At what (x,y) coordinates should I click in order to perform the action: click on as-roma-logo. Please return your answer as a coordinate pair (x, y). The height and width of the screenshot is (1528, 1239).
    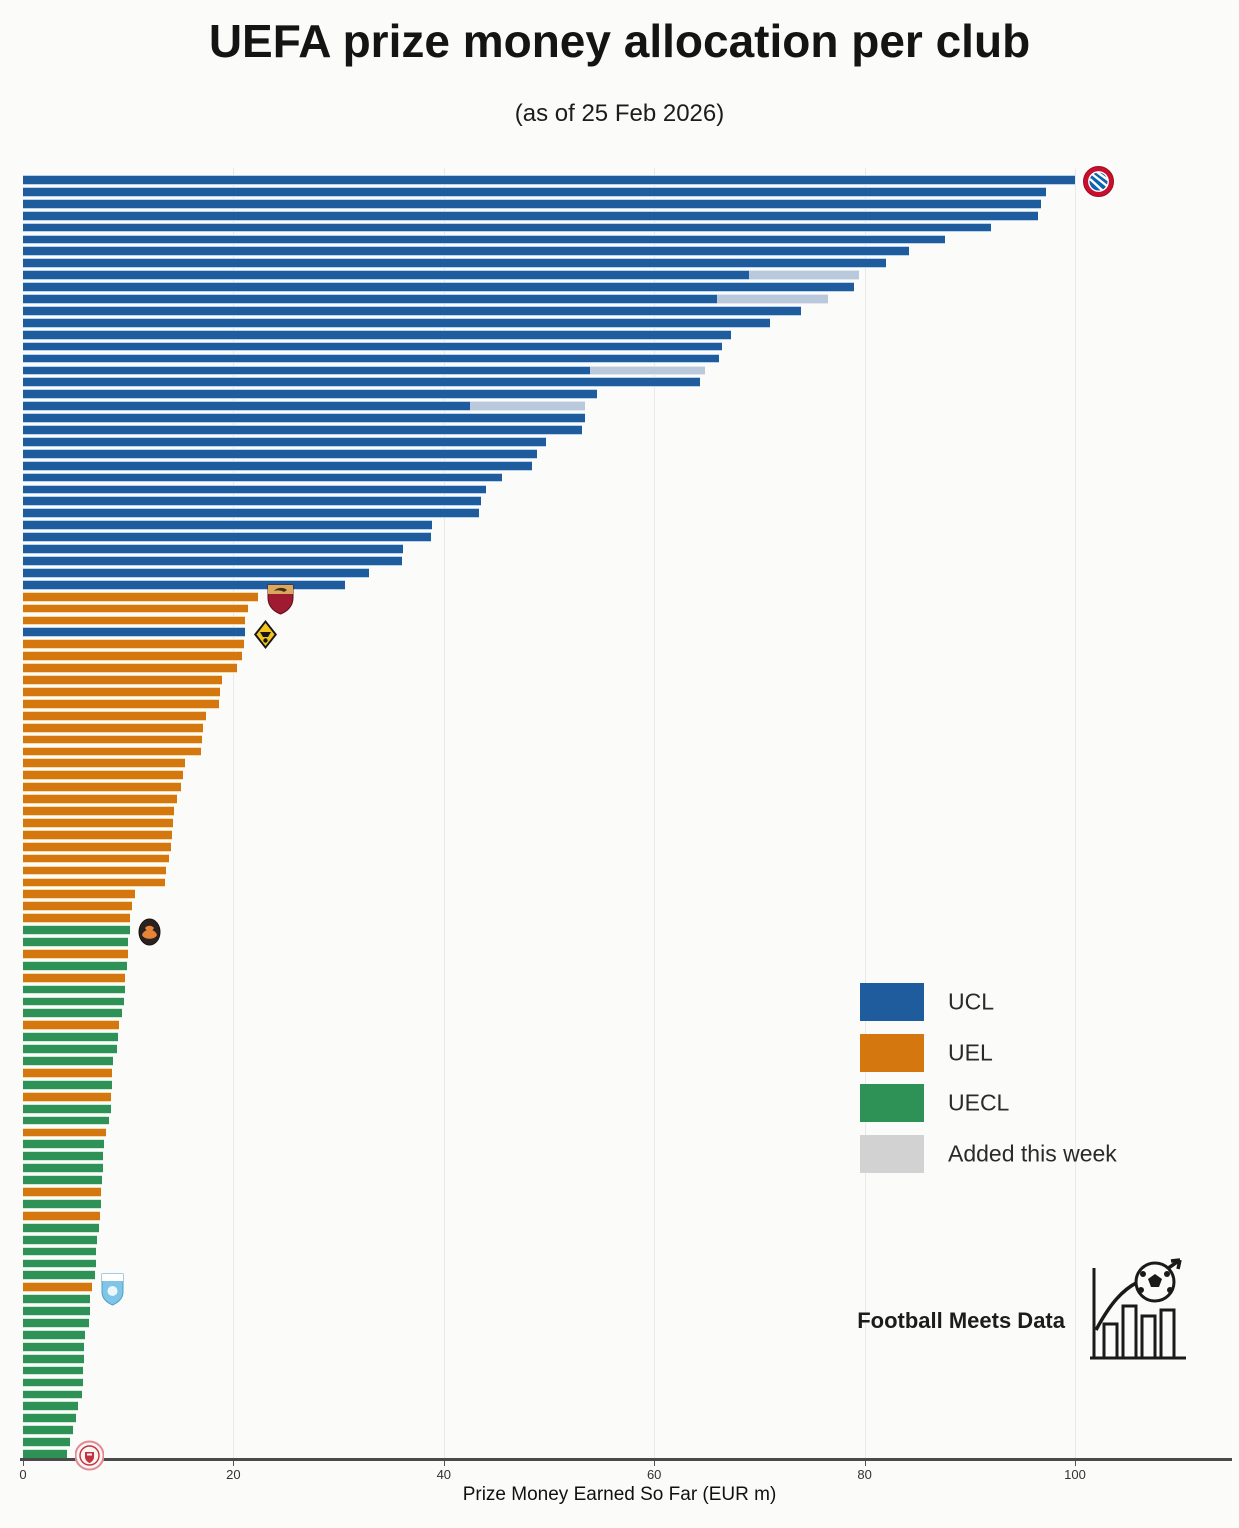
    Looking at the image, I should click on (280, 601).